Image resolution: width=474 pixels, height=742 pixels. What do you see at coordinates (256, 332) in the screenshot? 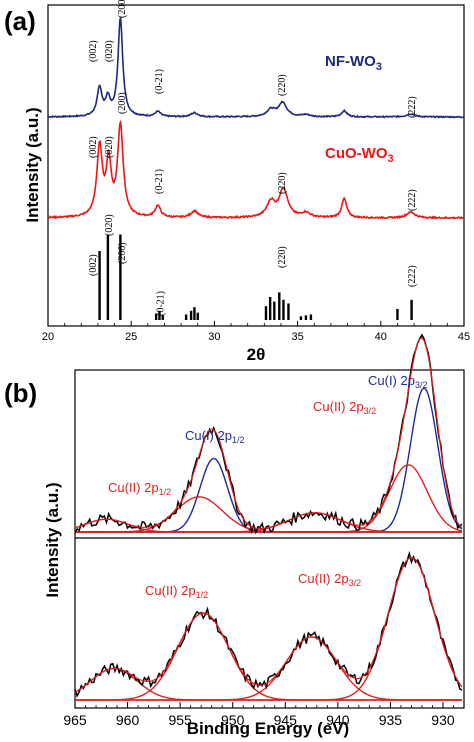
I see `panel-a-x-axis: 20 25 30 35 40 45` at bounding box center [256, 332].